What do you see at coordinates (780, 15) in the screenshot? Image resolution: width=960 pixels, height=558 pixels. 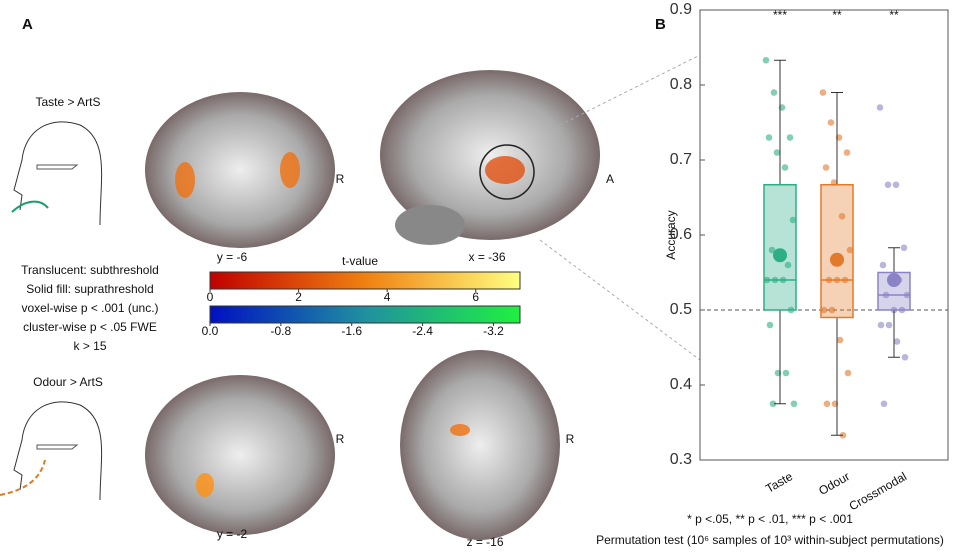 I see `significance: ***` at bounding box center [780, 15].